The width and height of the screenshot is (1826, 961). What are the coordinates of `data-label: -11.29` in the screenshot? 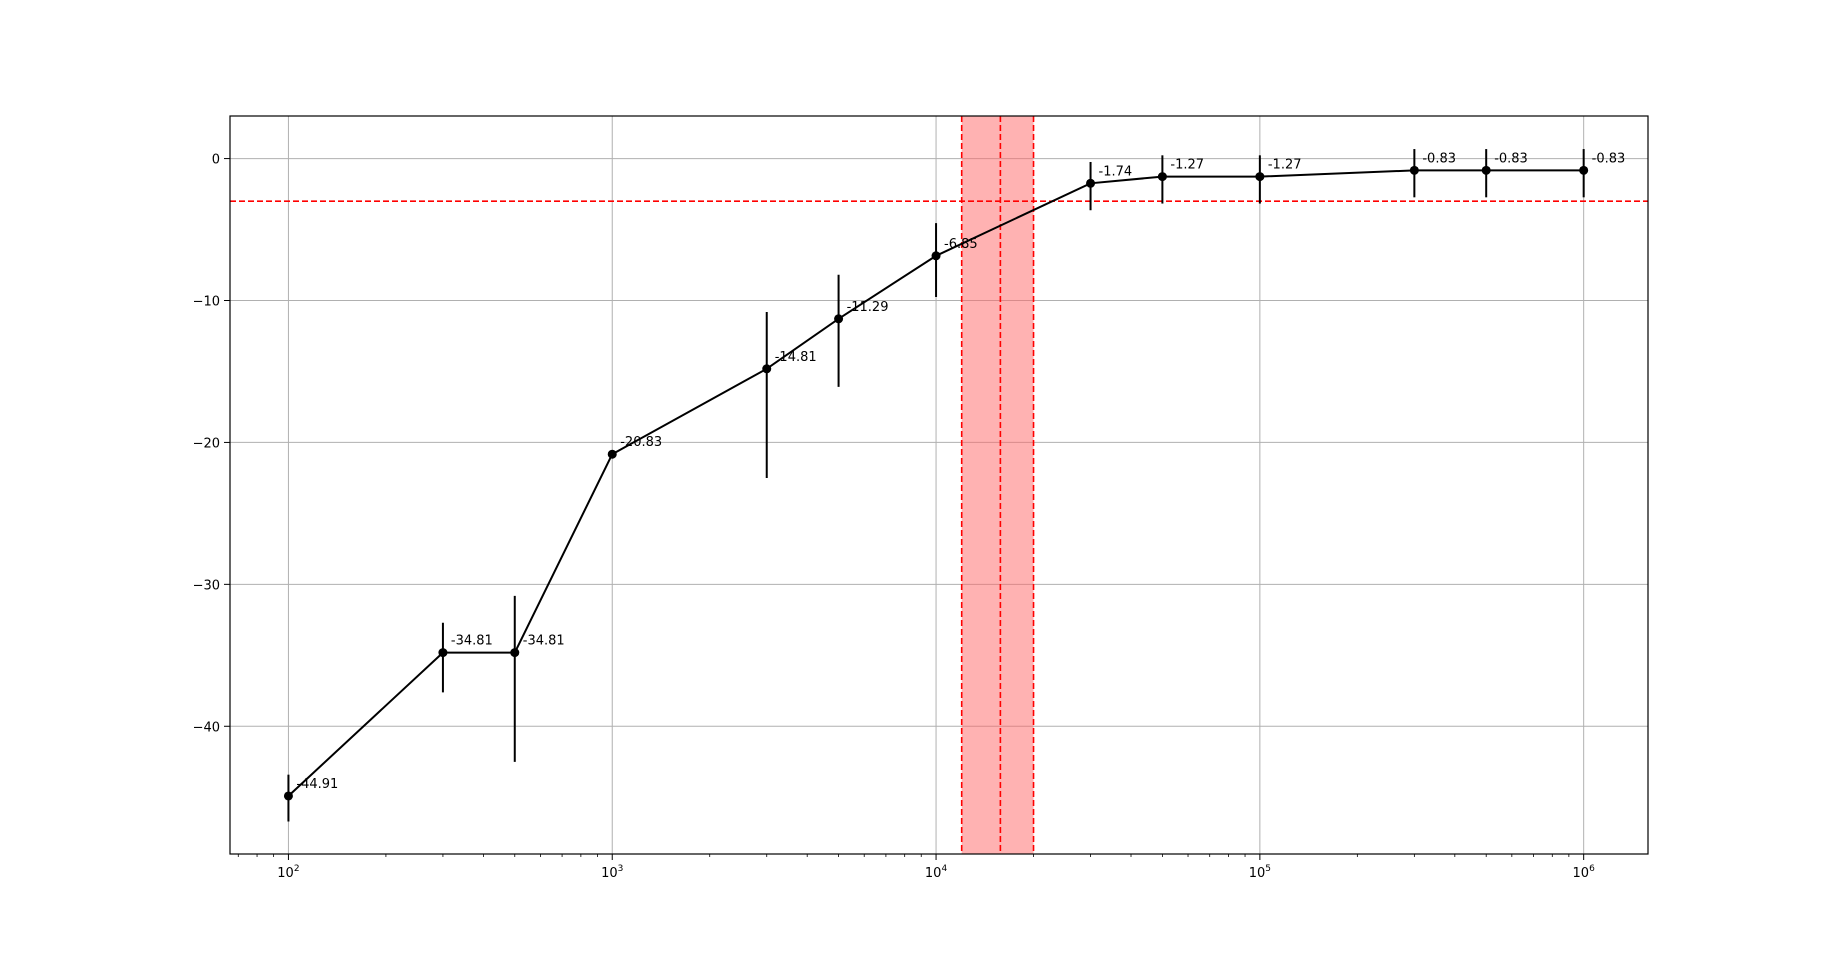 It's located at (868, 307).